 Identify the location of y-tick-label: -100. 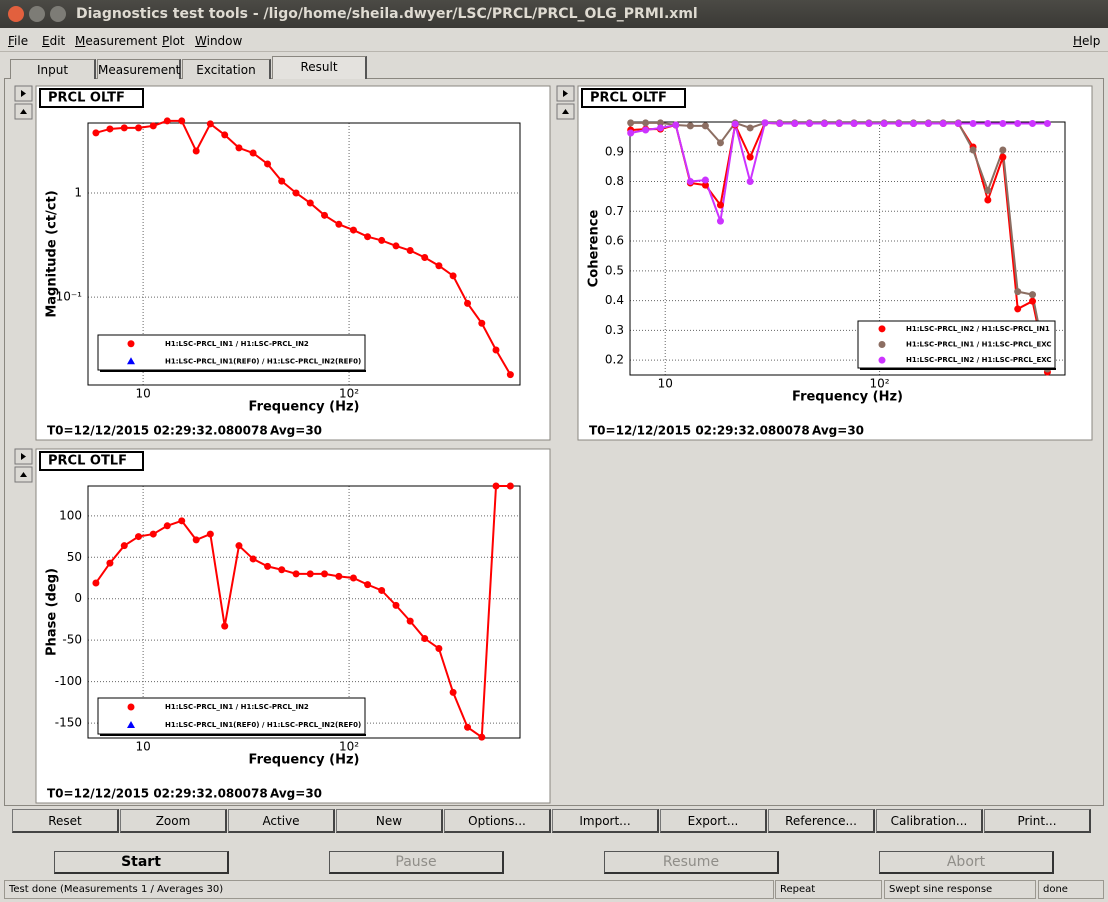
(68, 681).